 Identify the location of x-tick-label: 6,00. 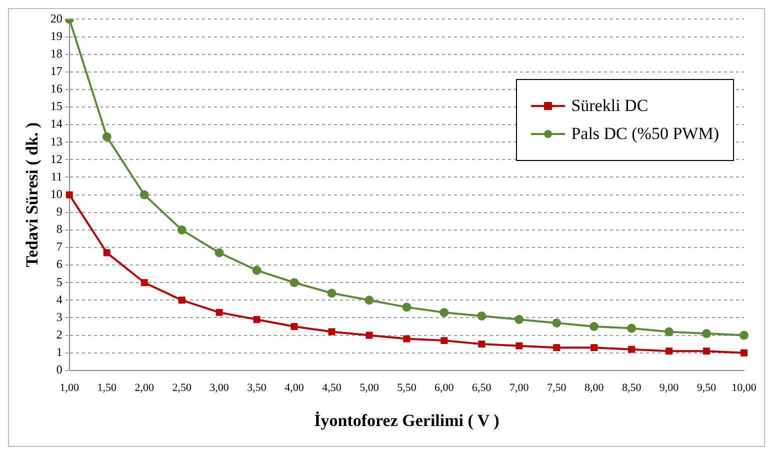
(444, 388).